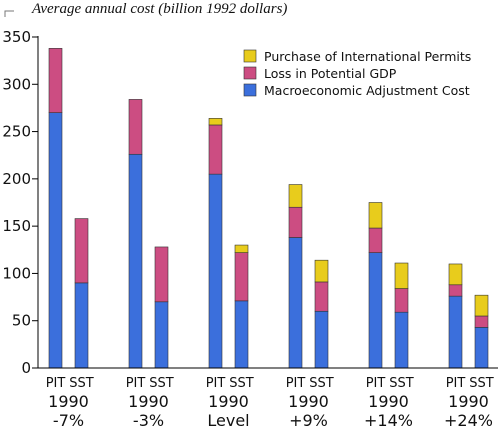 This screenshot has width=500, height=432. Describe the element at coordinates (228, 420) in the screenshot. I see `group-label-change: Level` at that location.